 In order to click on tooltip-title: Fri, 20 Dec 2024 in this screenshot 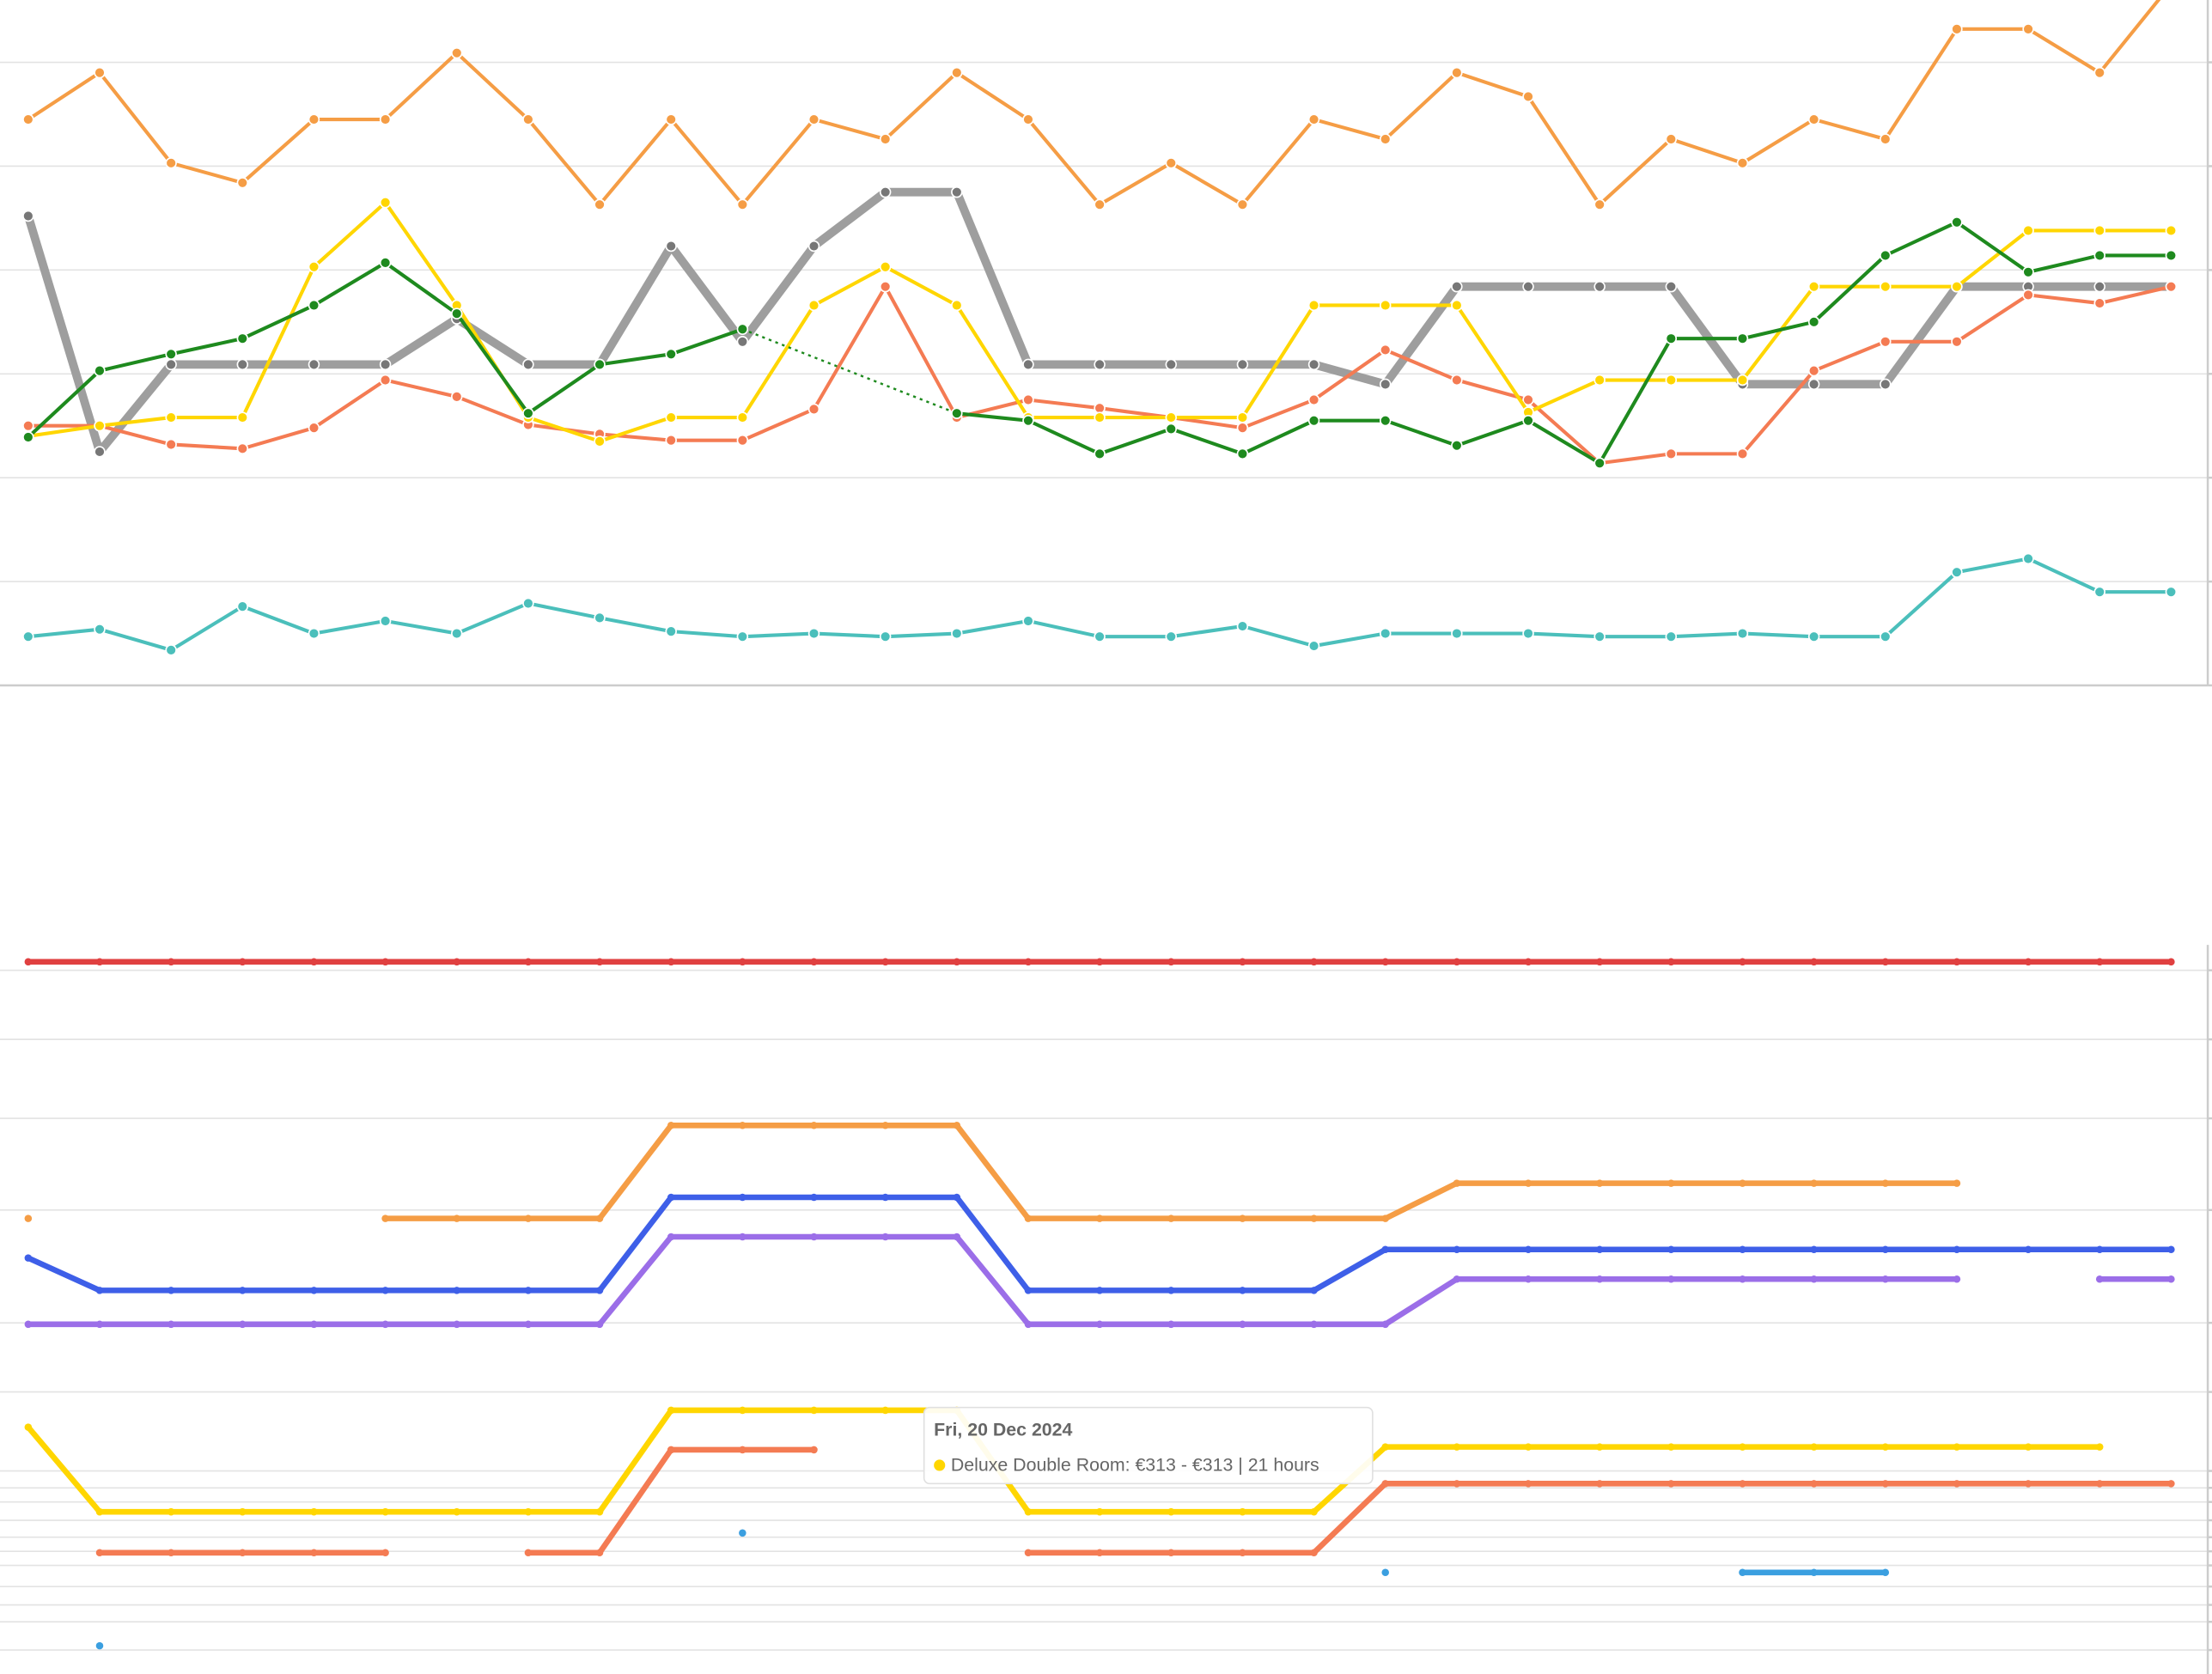, I will do `click(1003, 1430)`.